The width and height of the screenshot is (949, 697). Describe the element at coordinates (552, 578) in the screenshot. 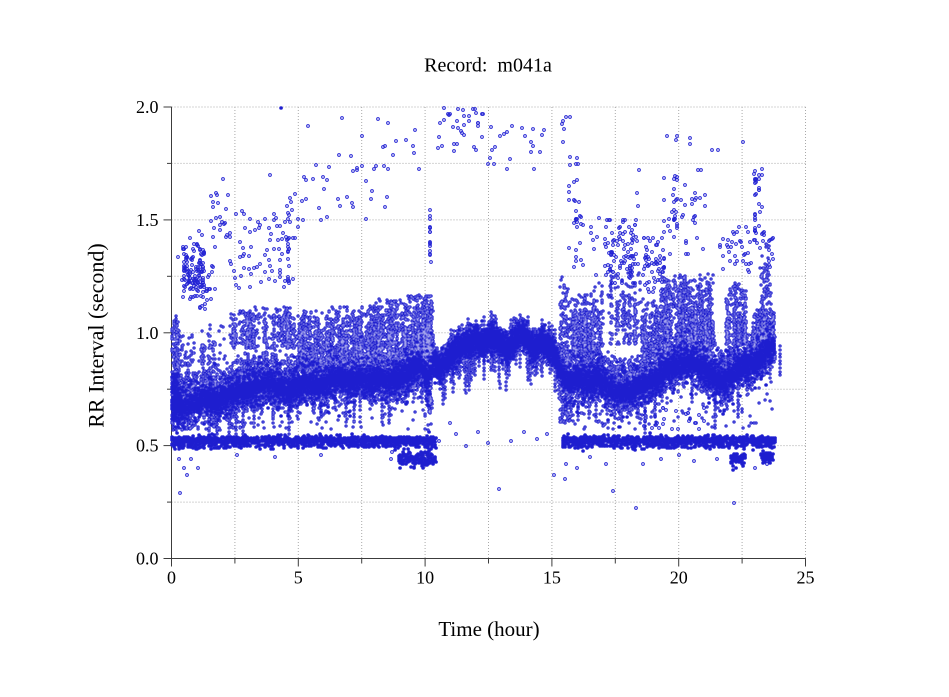

I see `svg-text: 15` at that location.